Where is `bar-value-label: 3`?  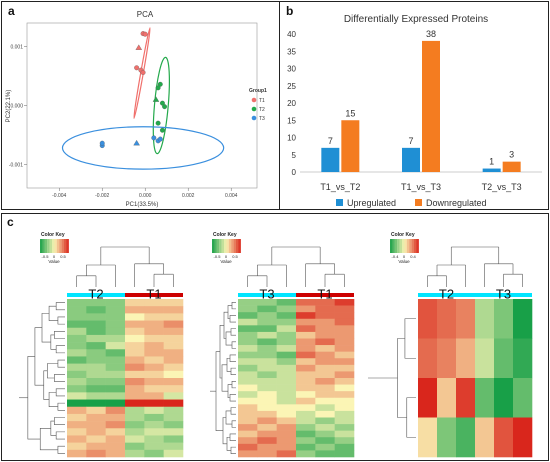
bar-value-label: 3 is located at coordinates (511, 155).